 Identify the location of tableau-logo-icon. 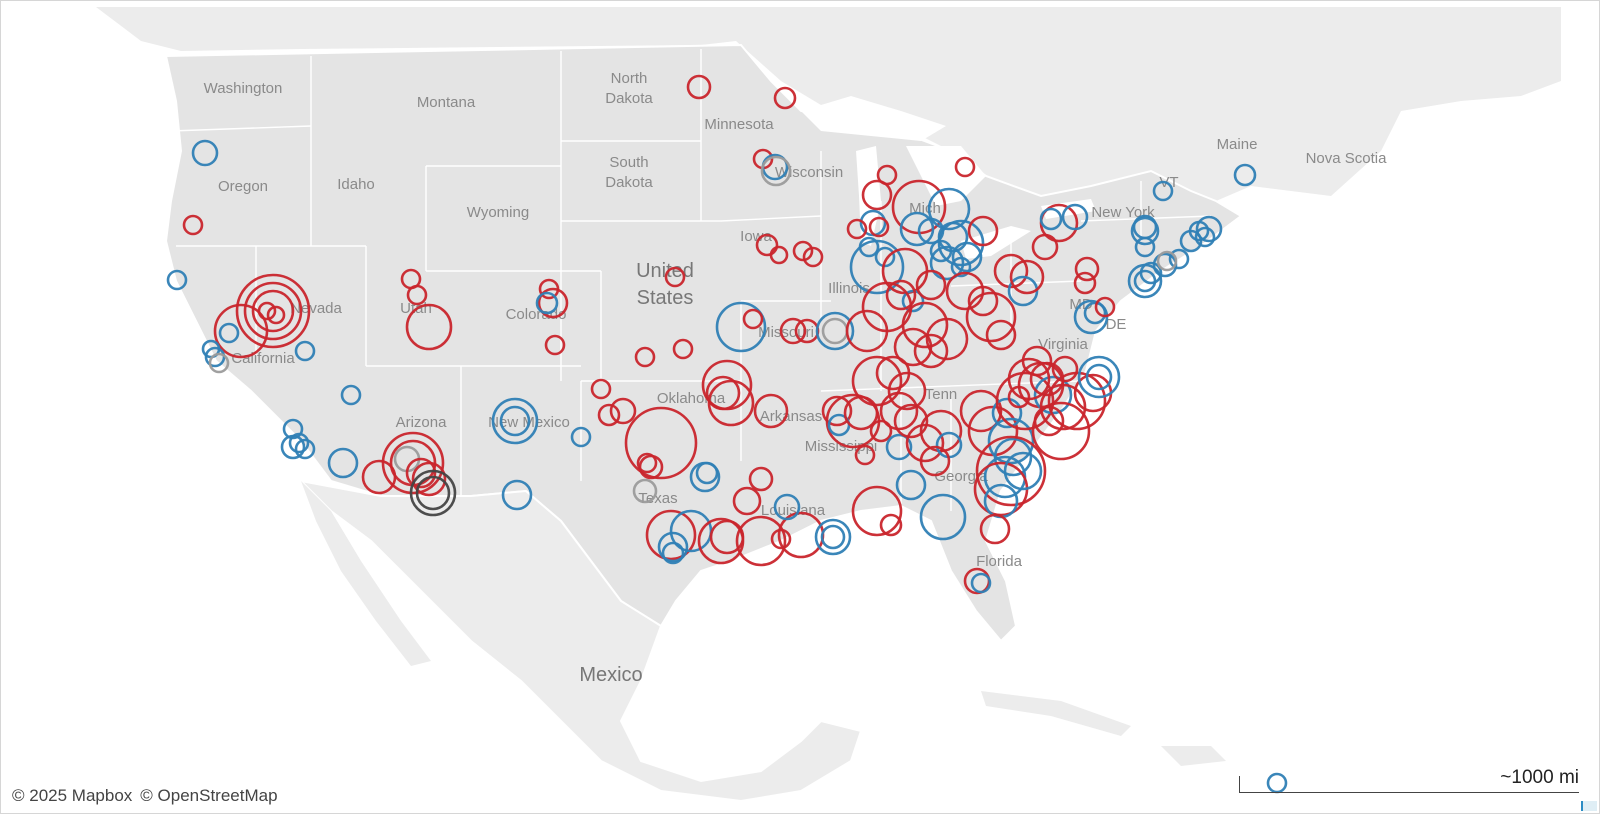
(1589, 806).